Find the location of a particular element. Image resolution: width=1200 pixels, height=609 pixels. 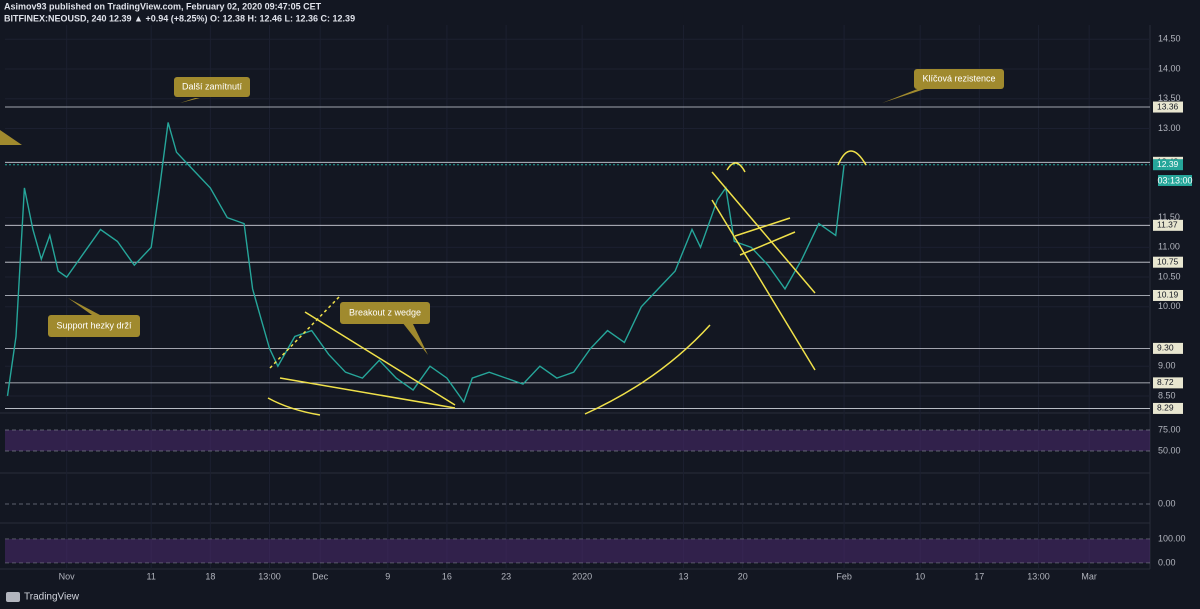

level-label: 10.75 is located at coordinates (1168, 261).